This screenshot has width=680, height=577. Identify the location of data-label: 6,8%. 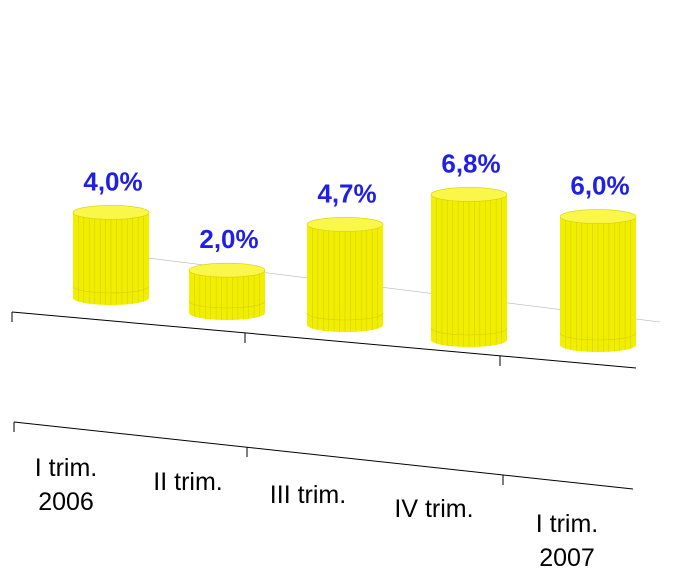
(470, 163).